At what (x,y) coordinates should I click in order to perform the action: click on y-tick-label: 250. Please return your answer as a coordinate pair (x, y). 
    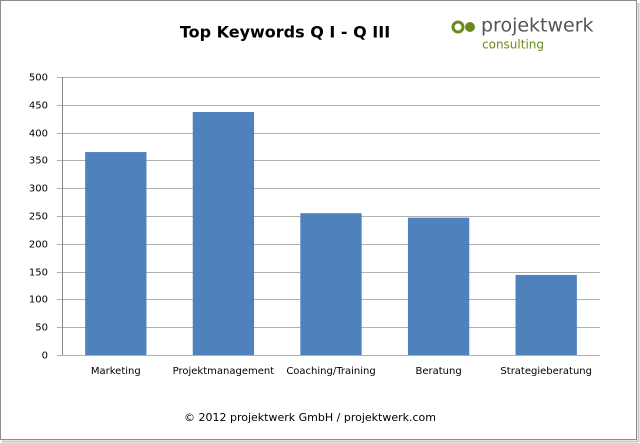
    Looking at the image, I should click on (38, 217).